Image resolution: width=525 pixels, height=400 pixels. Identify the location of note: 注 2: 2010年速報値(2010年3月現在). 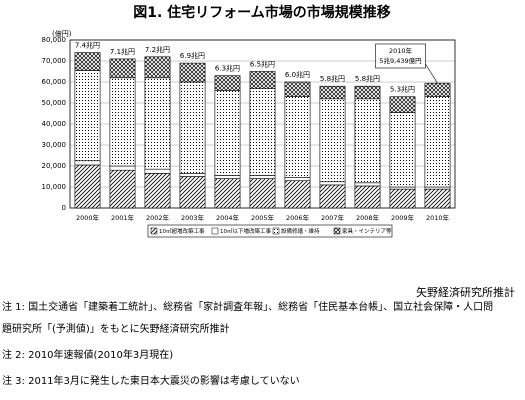
(88, 355).